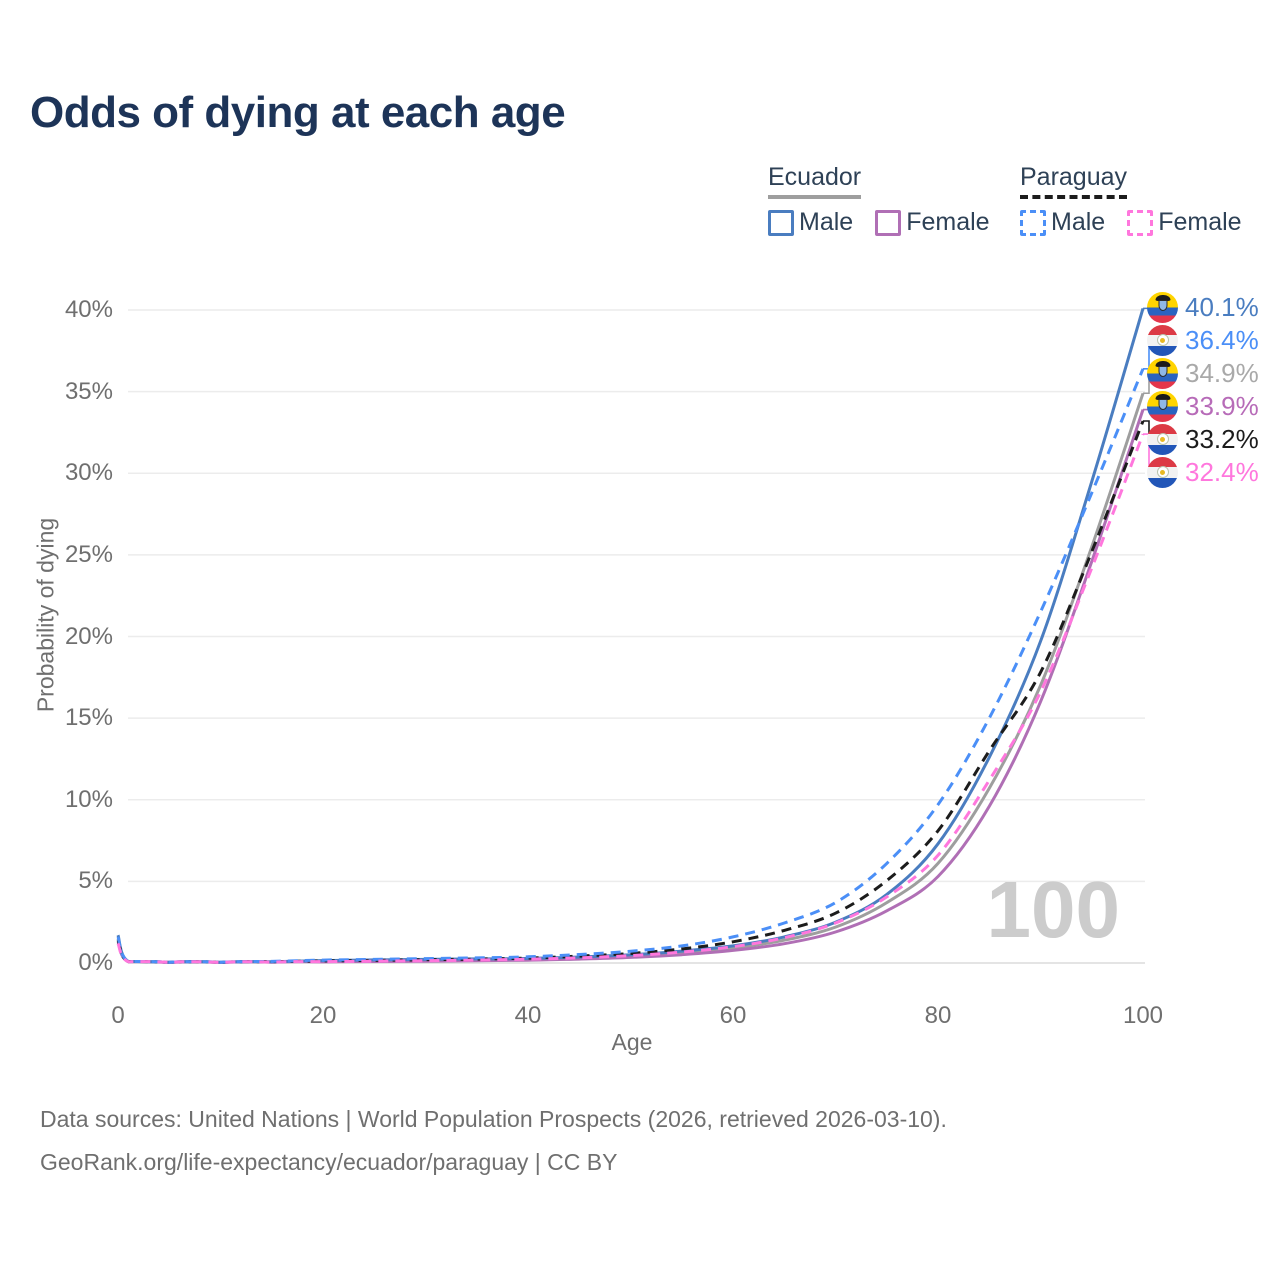  I want to click on y-tick-label: 5%, so click(95, 881).